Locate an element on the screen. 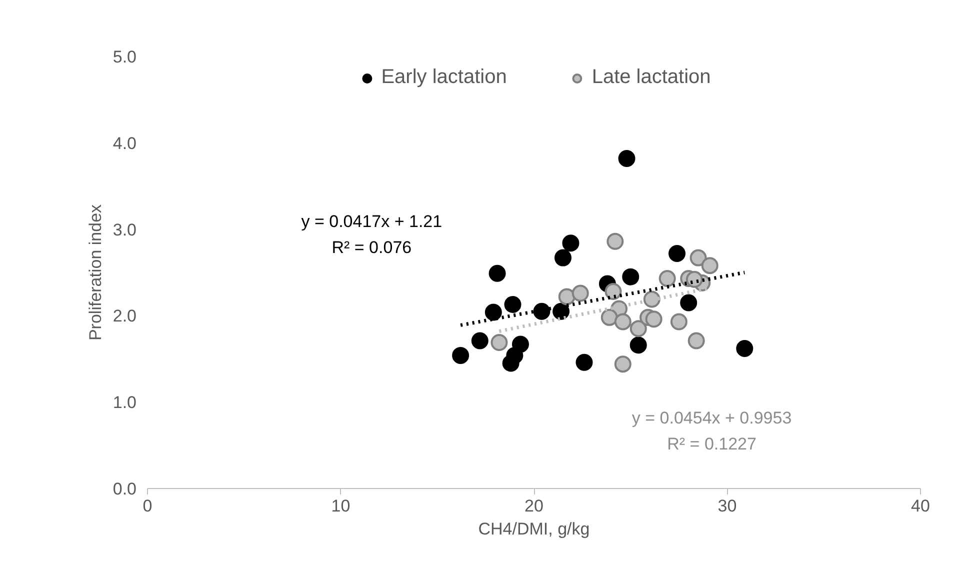 The height and width of the screenshot is (583, 954). y-tick-label: 3.0 is located at coordinates (124, 230).